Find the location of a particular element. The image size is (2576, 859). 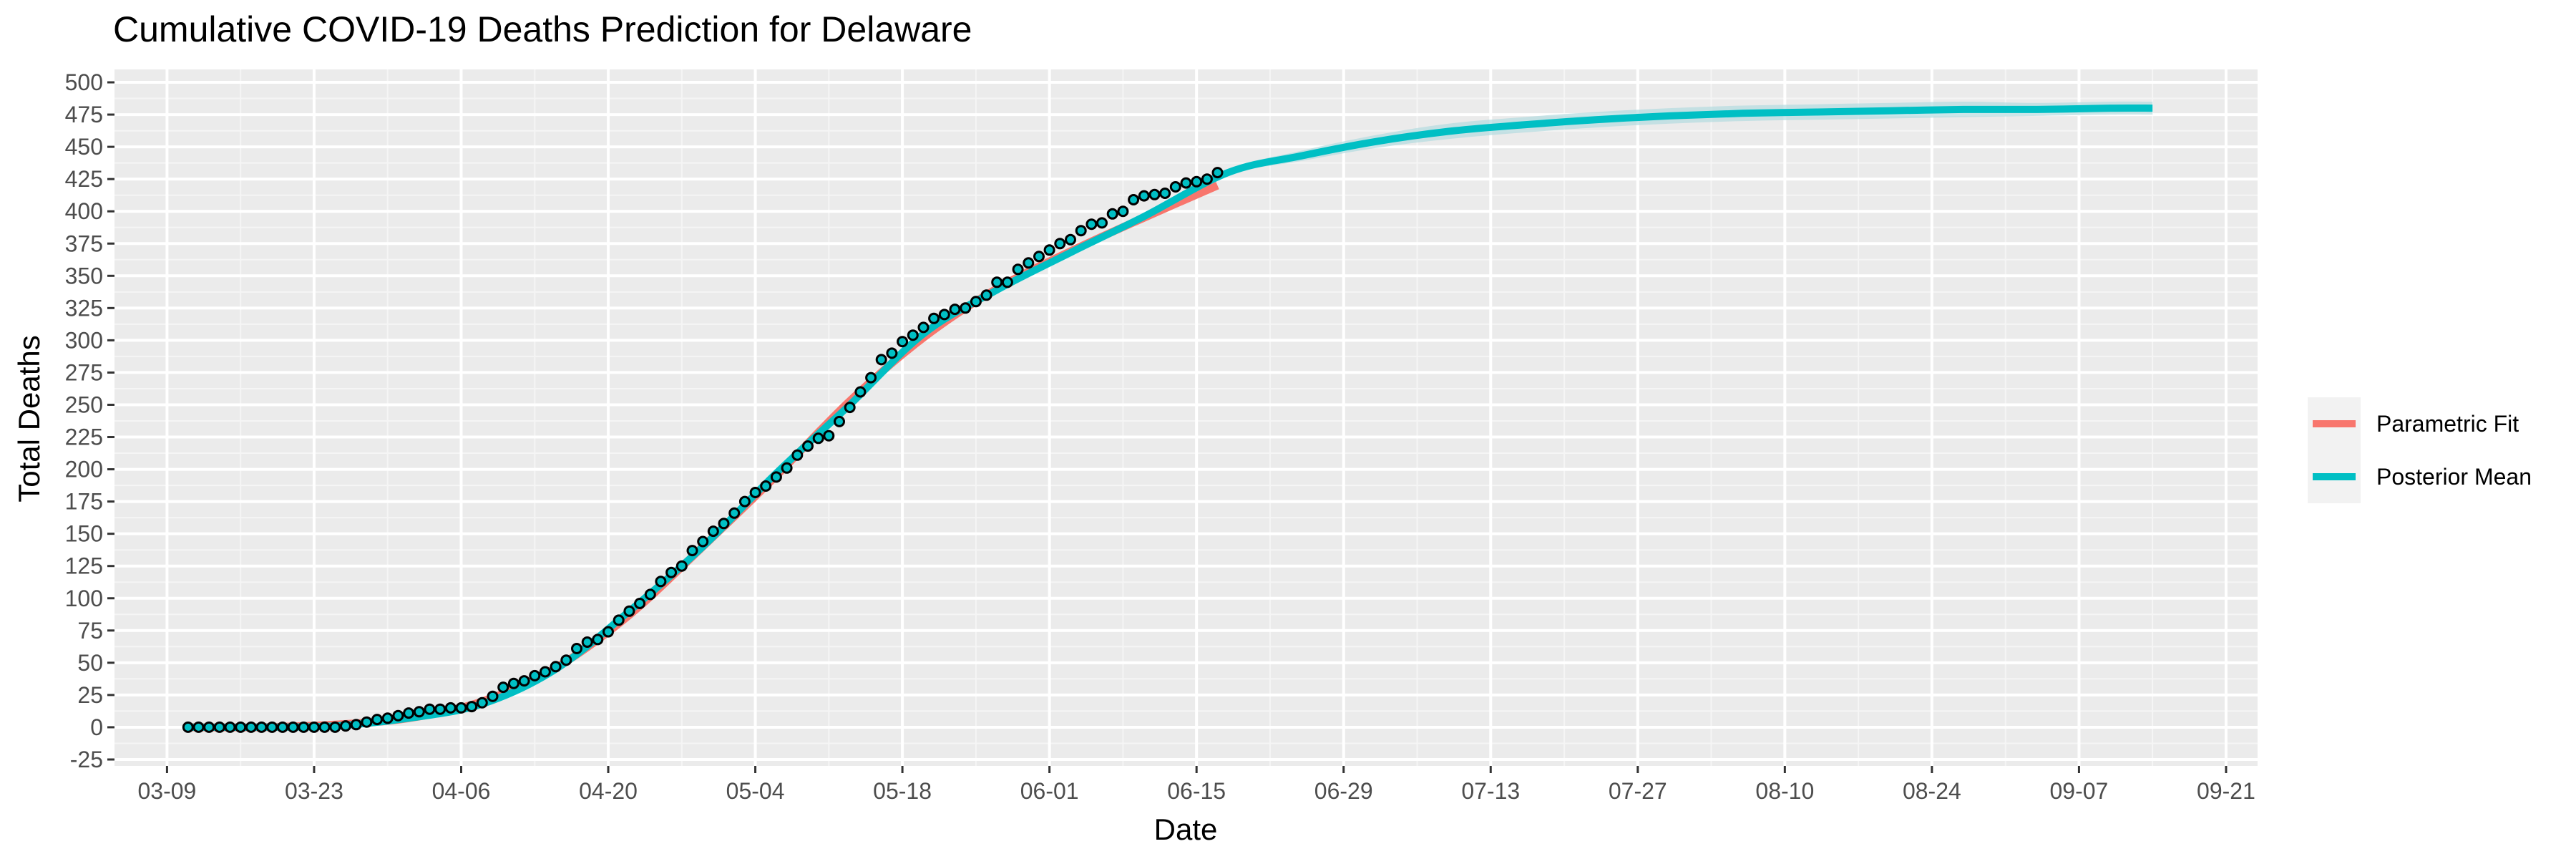

y-tick-label: 75 is located at coordinates (90, 631).